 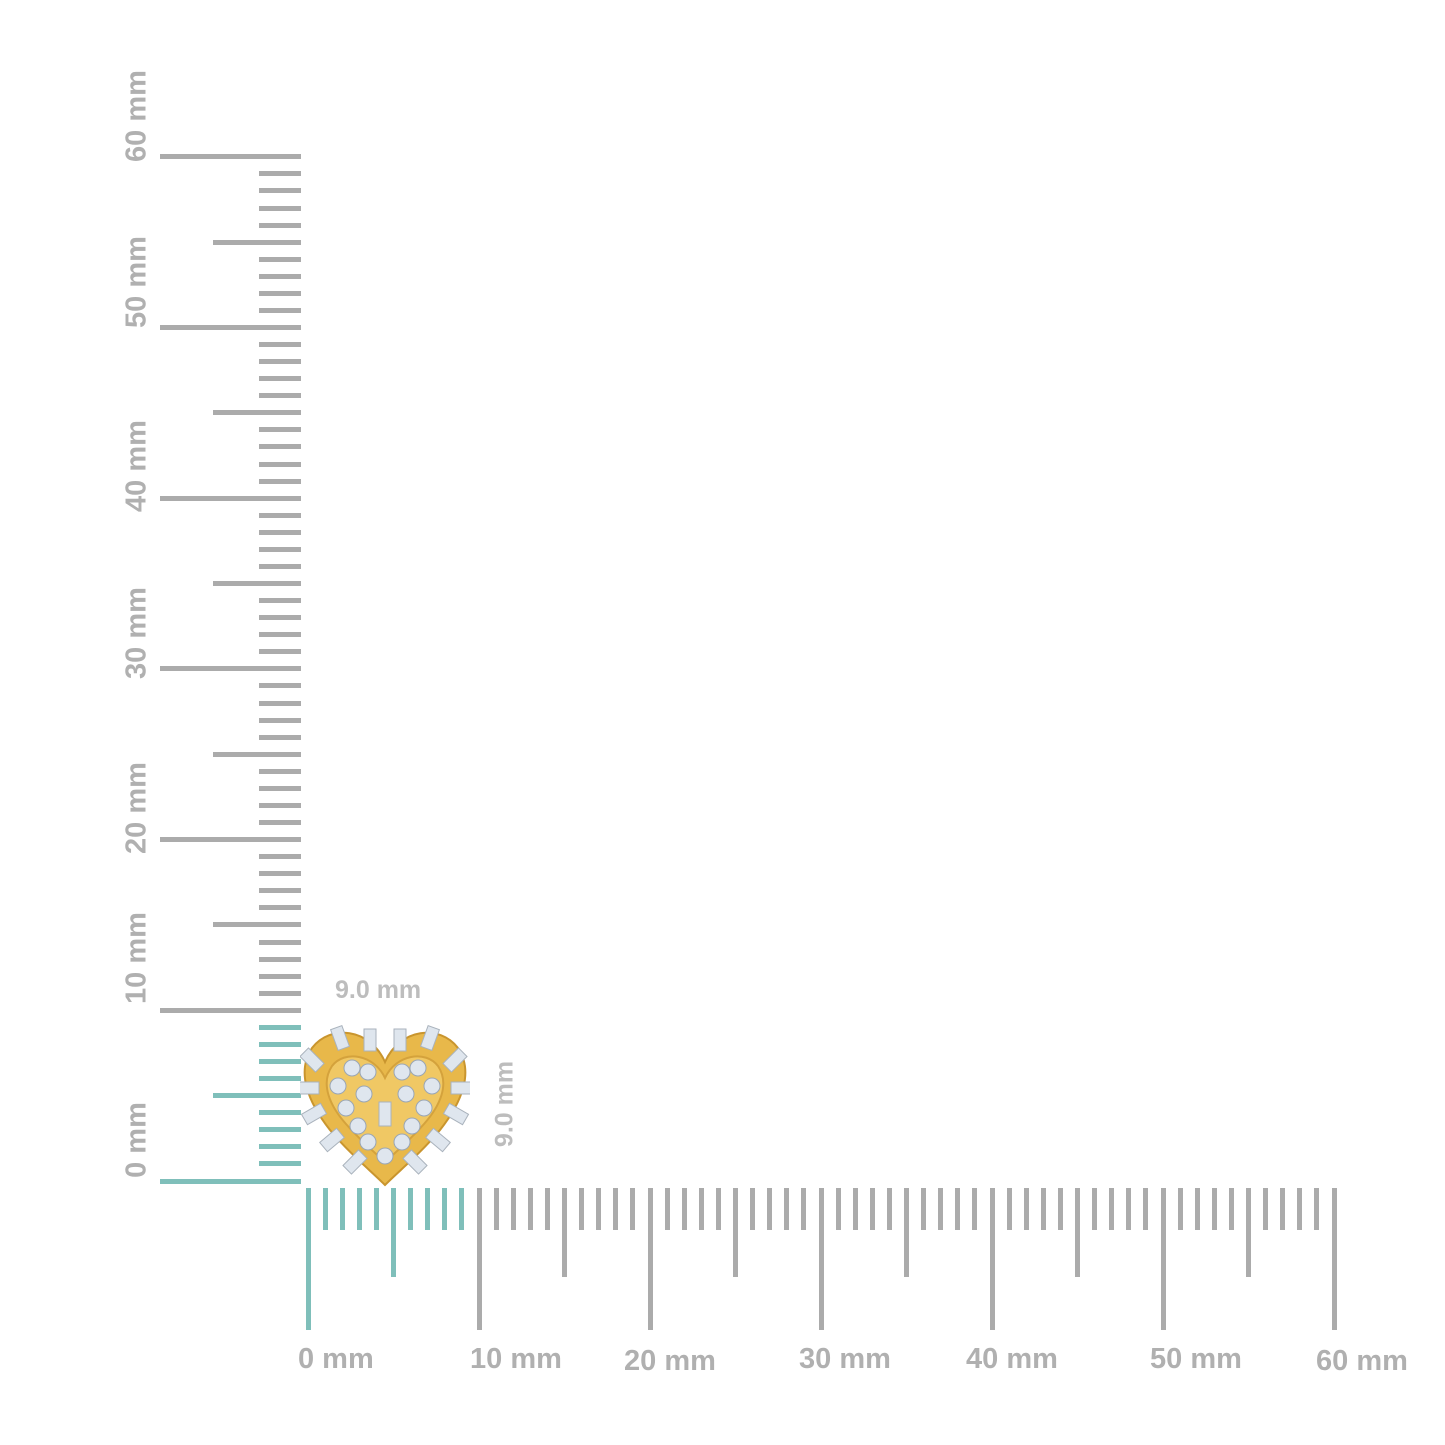 I want to click on h-label-10: 10 mm, so click(x=516, y=1359).